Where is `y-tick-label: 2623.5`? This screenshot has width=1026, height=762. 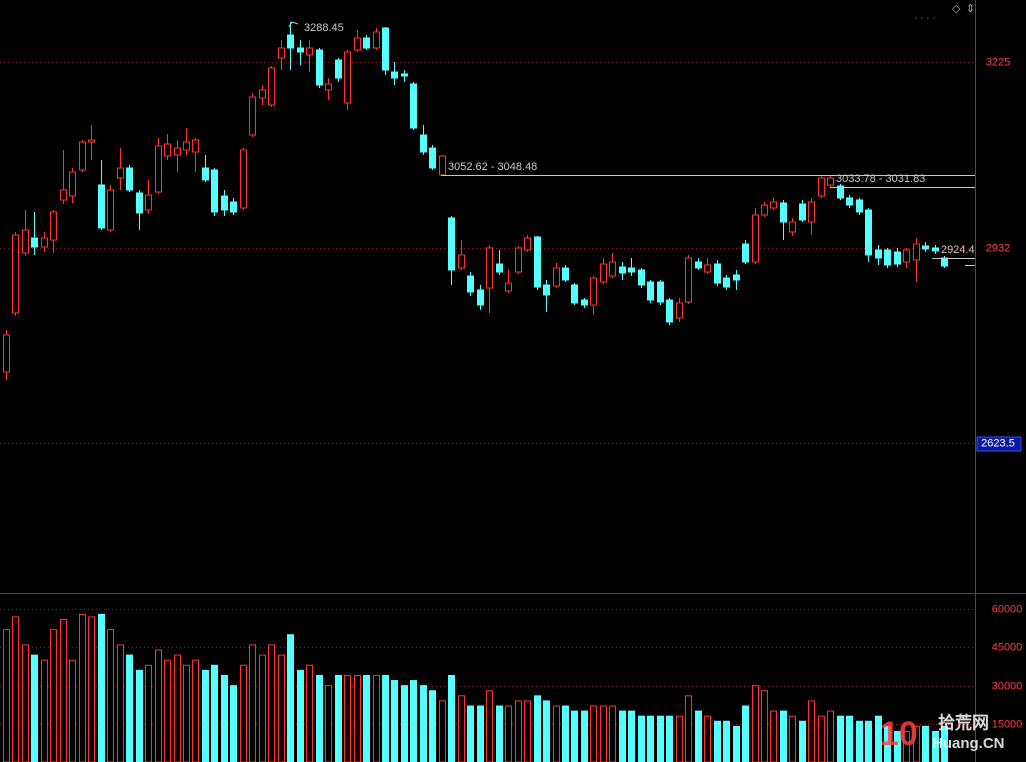 y-tick-label: 2623.5 is located at coordinates (998, 443).